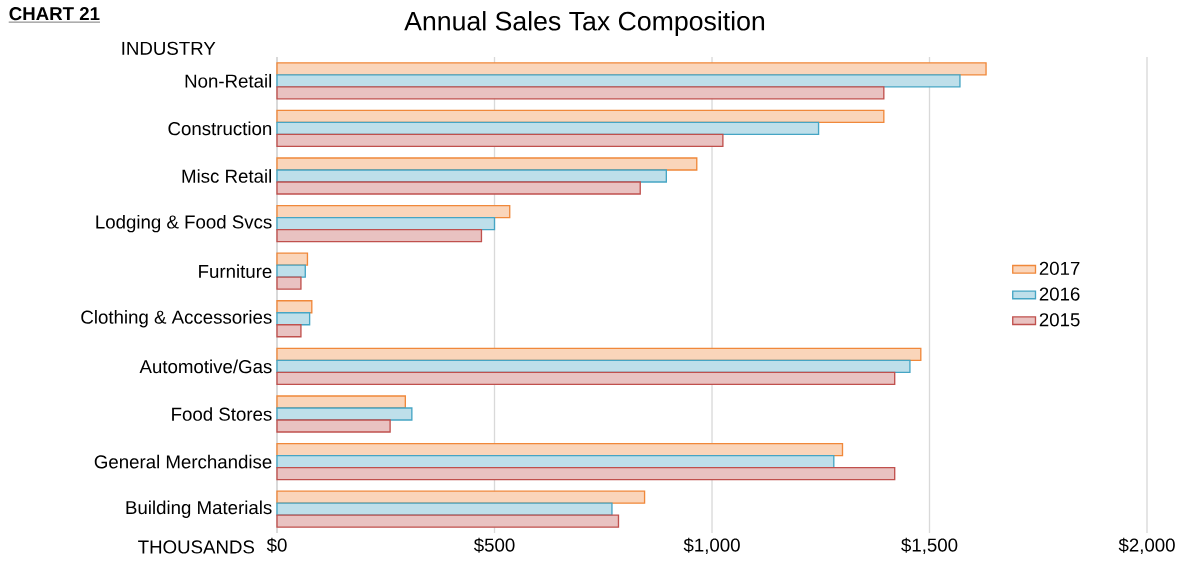 The height and width of the screenshot is (577, 1188). I want to click on y-tick-label: Furniture, so click(235, 271).